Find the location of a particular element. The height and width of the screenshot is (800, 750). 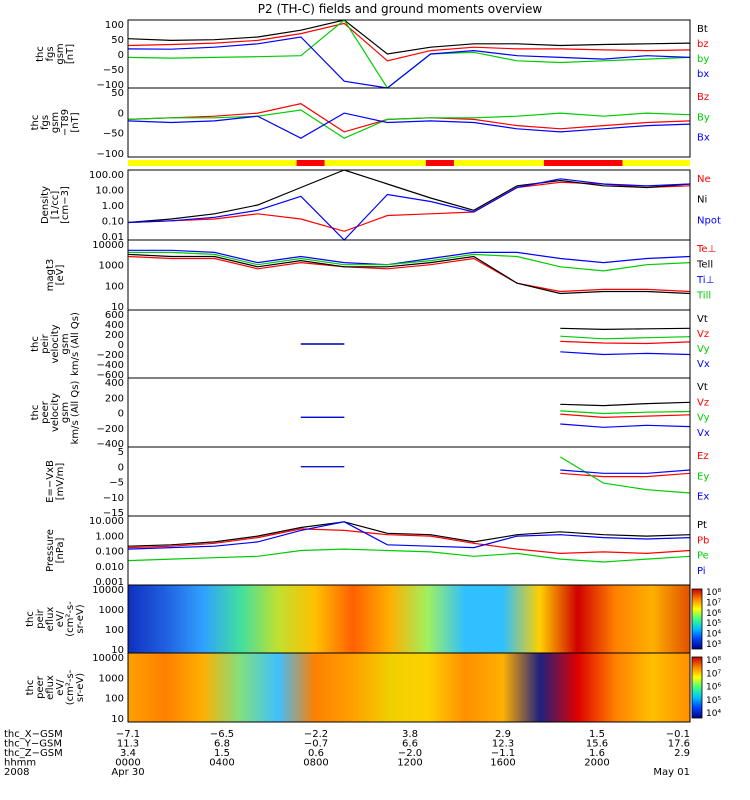

time-axis-value: −0.7 is located at coordinates (316, 744).